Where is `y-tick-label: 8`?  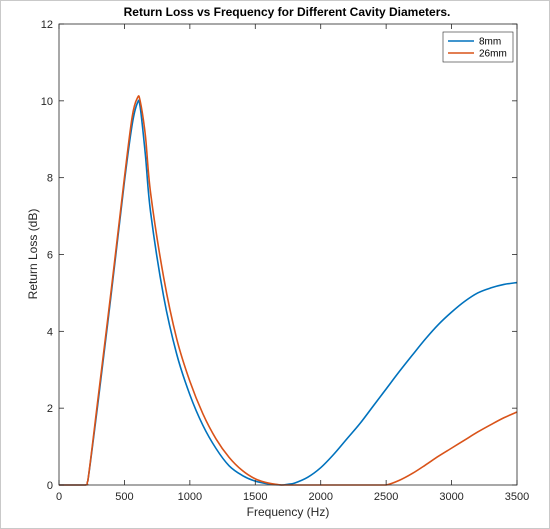
y-tick-label: 8 is located at coordinates (50, 179).